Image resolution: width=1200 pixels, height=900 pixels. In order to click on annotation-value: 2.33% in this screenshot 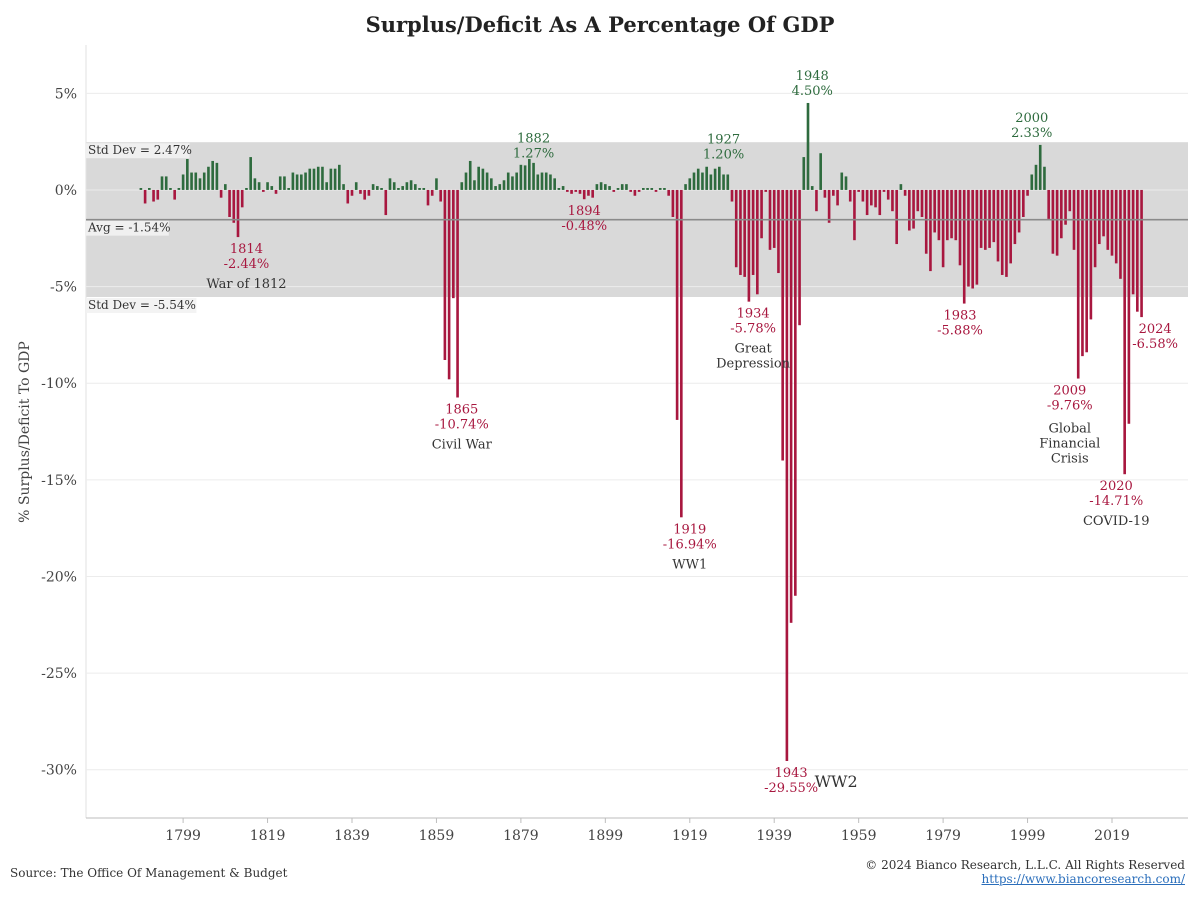, I will do `click(1031, 133)`.